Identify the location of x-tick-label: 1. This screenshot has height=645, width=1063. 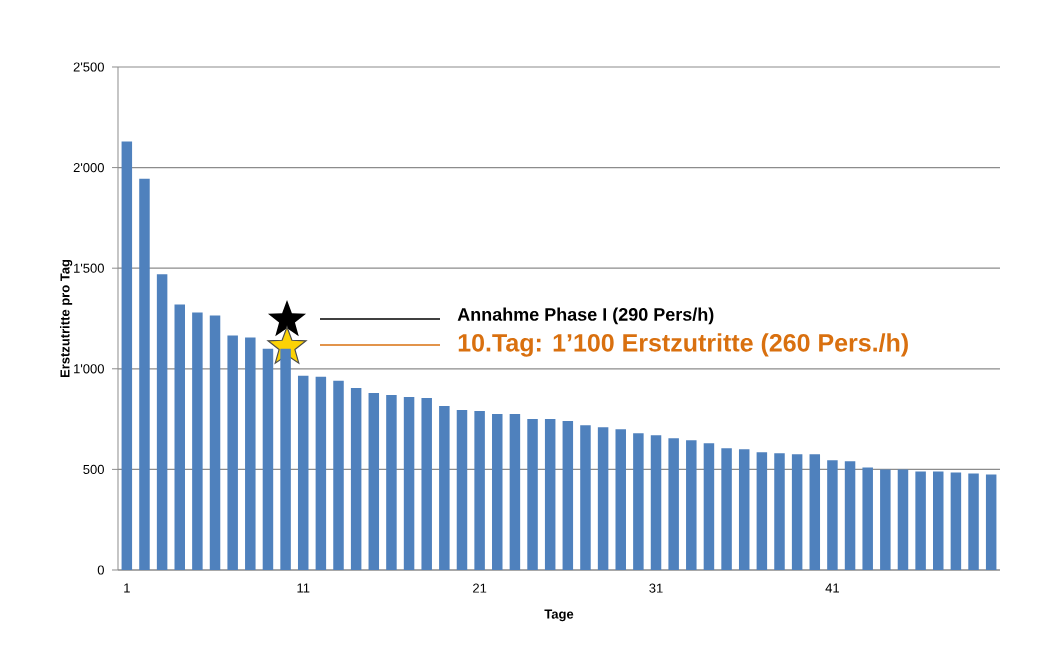
(127, 588).